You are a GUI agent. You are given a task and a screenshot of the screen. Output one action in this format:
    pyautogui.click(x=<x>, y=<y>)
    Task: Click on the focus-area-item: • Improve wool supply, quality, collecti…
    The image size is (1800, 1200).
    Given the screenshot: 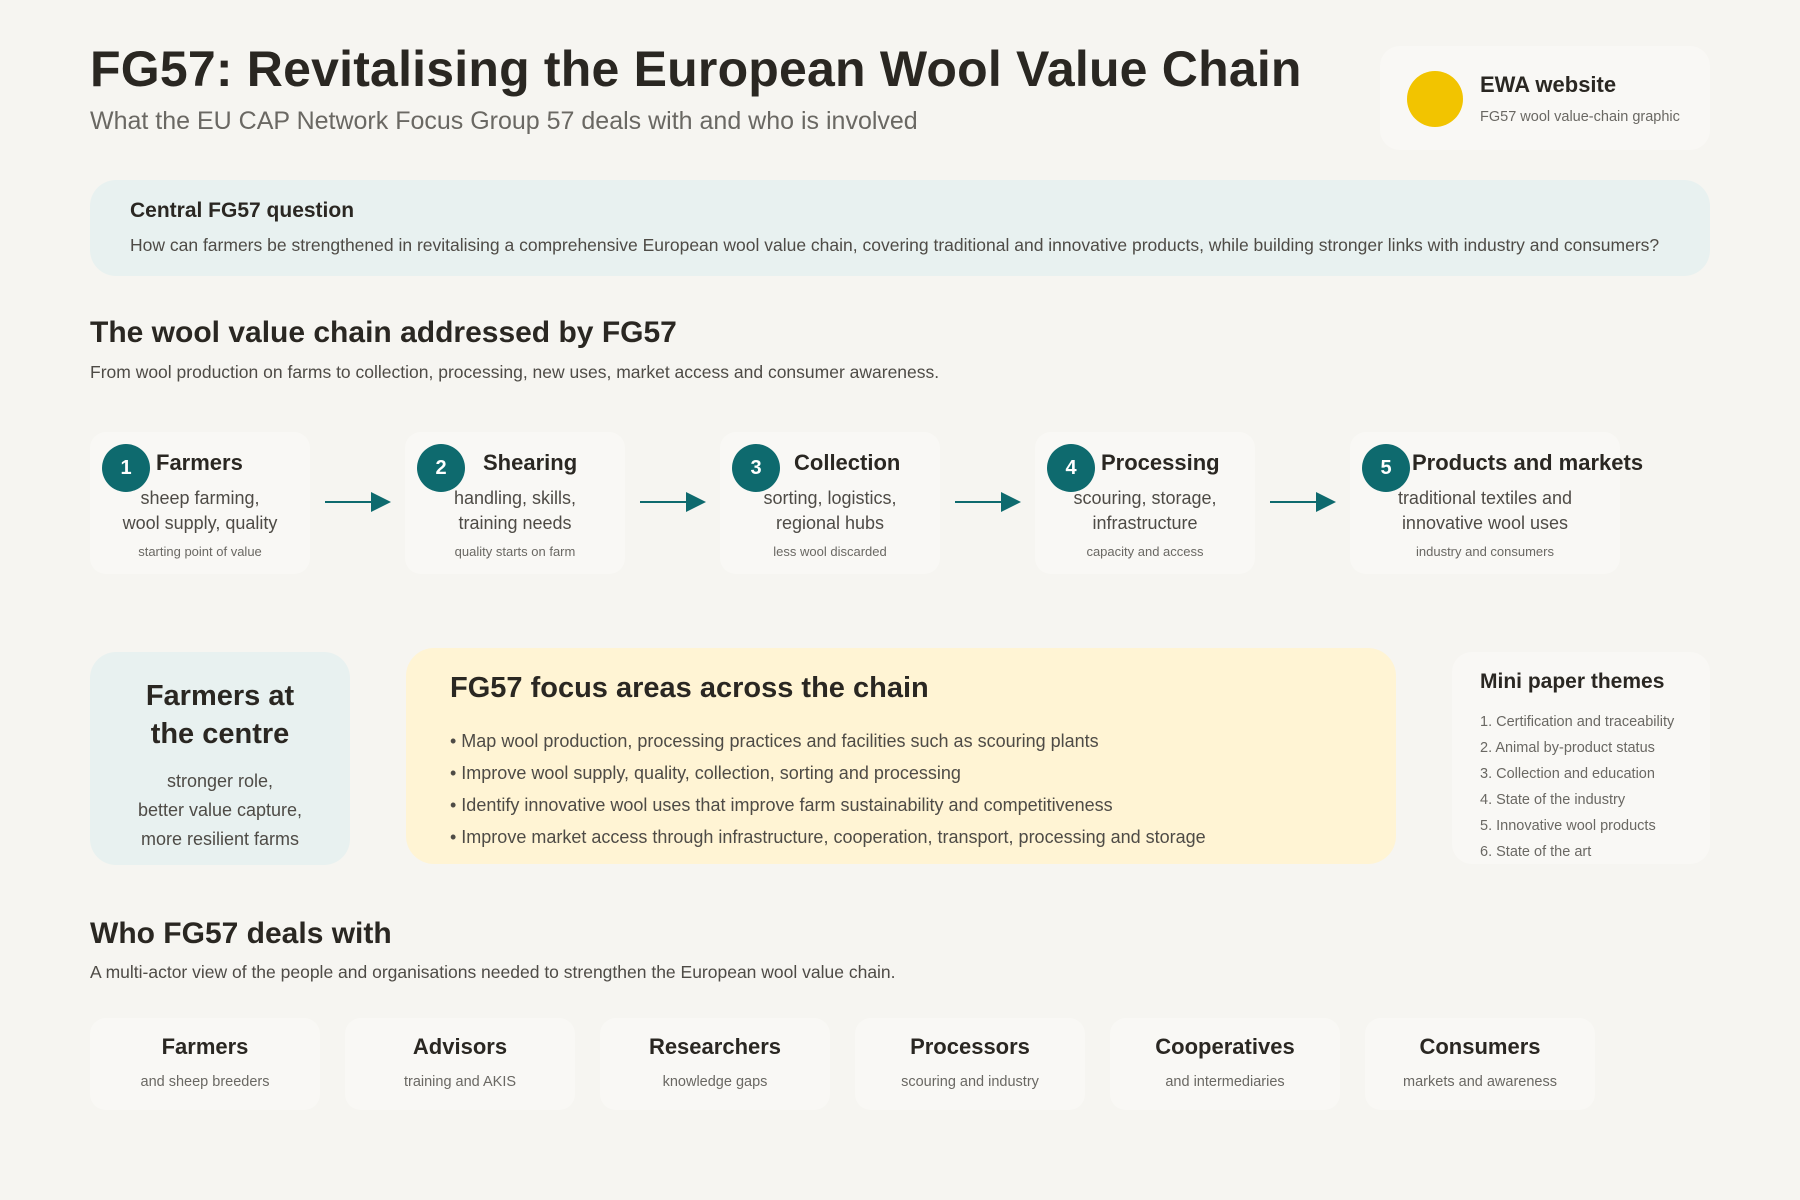 What is the action you would take?
    pyautogui.click(x=705, y=773)
    